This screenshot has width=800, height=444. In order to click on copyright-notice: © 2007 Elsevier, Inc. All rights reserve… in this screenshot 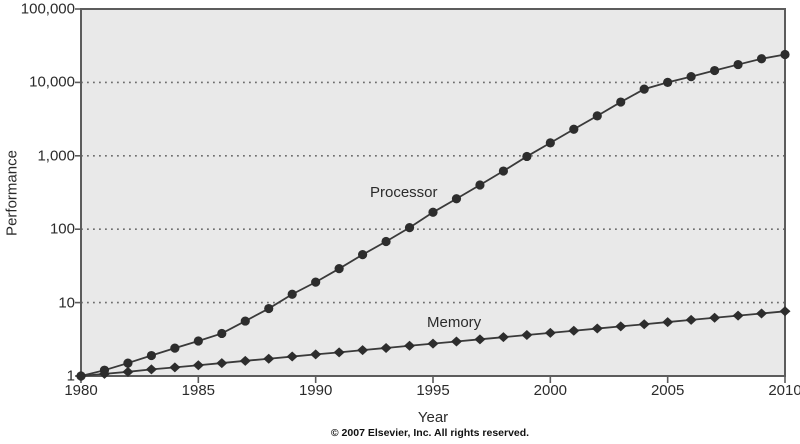, I will do `click(430, 433)`.